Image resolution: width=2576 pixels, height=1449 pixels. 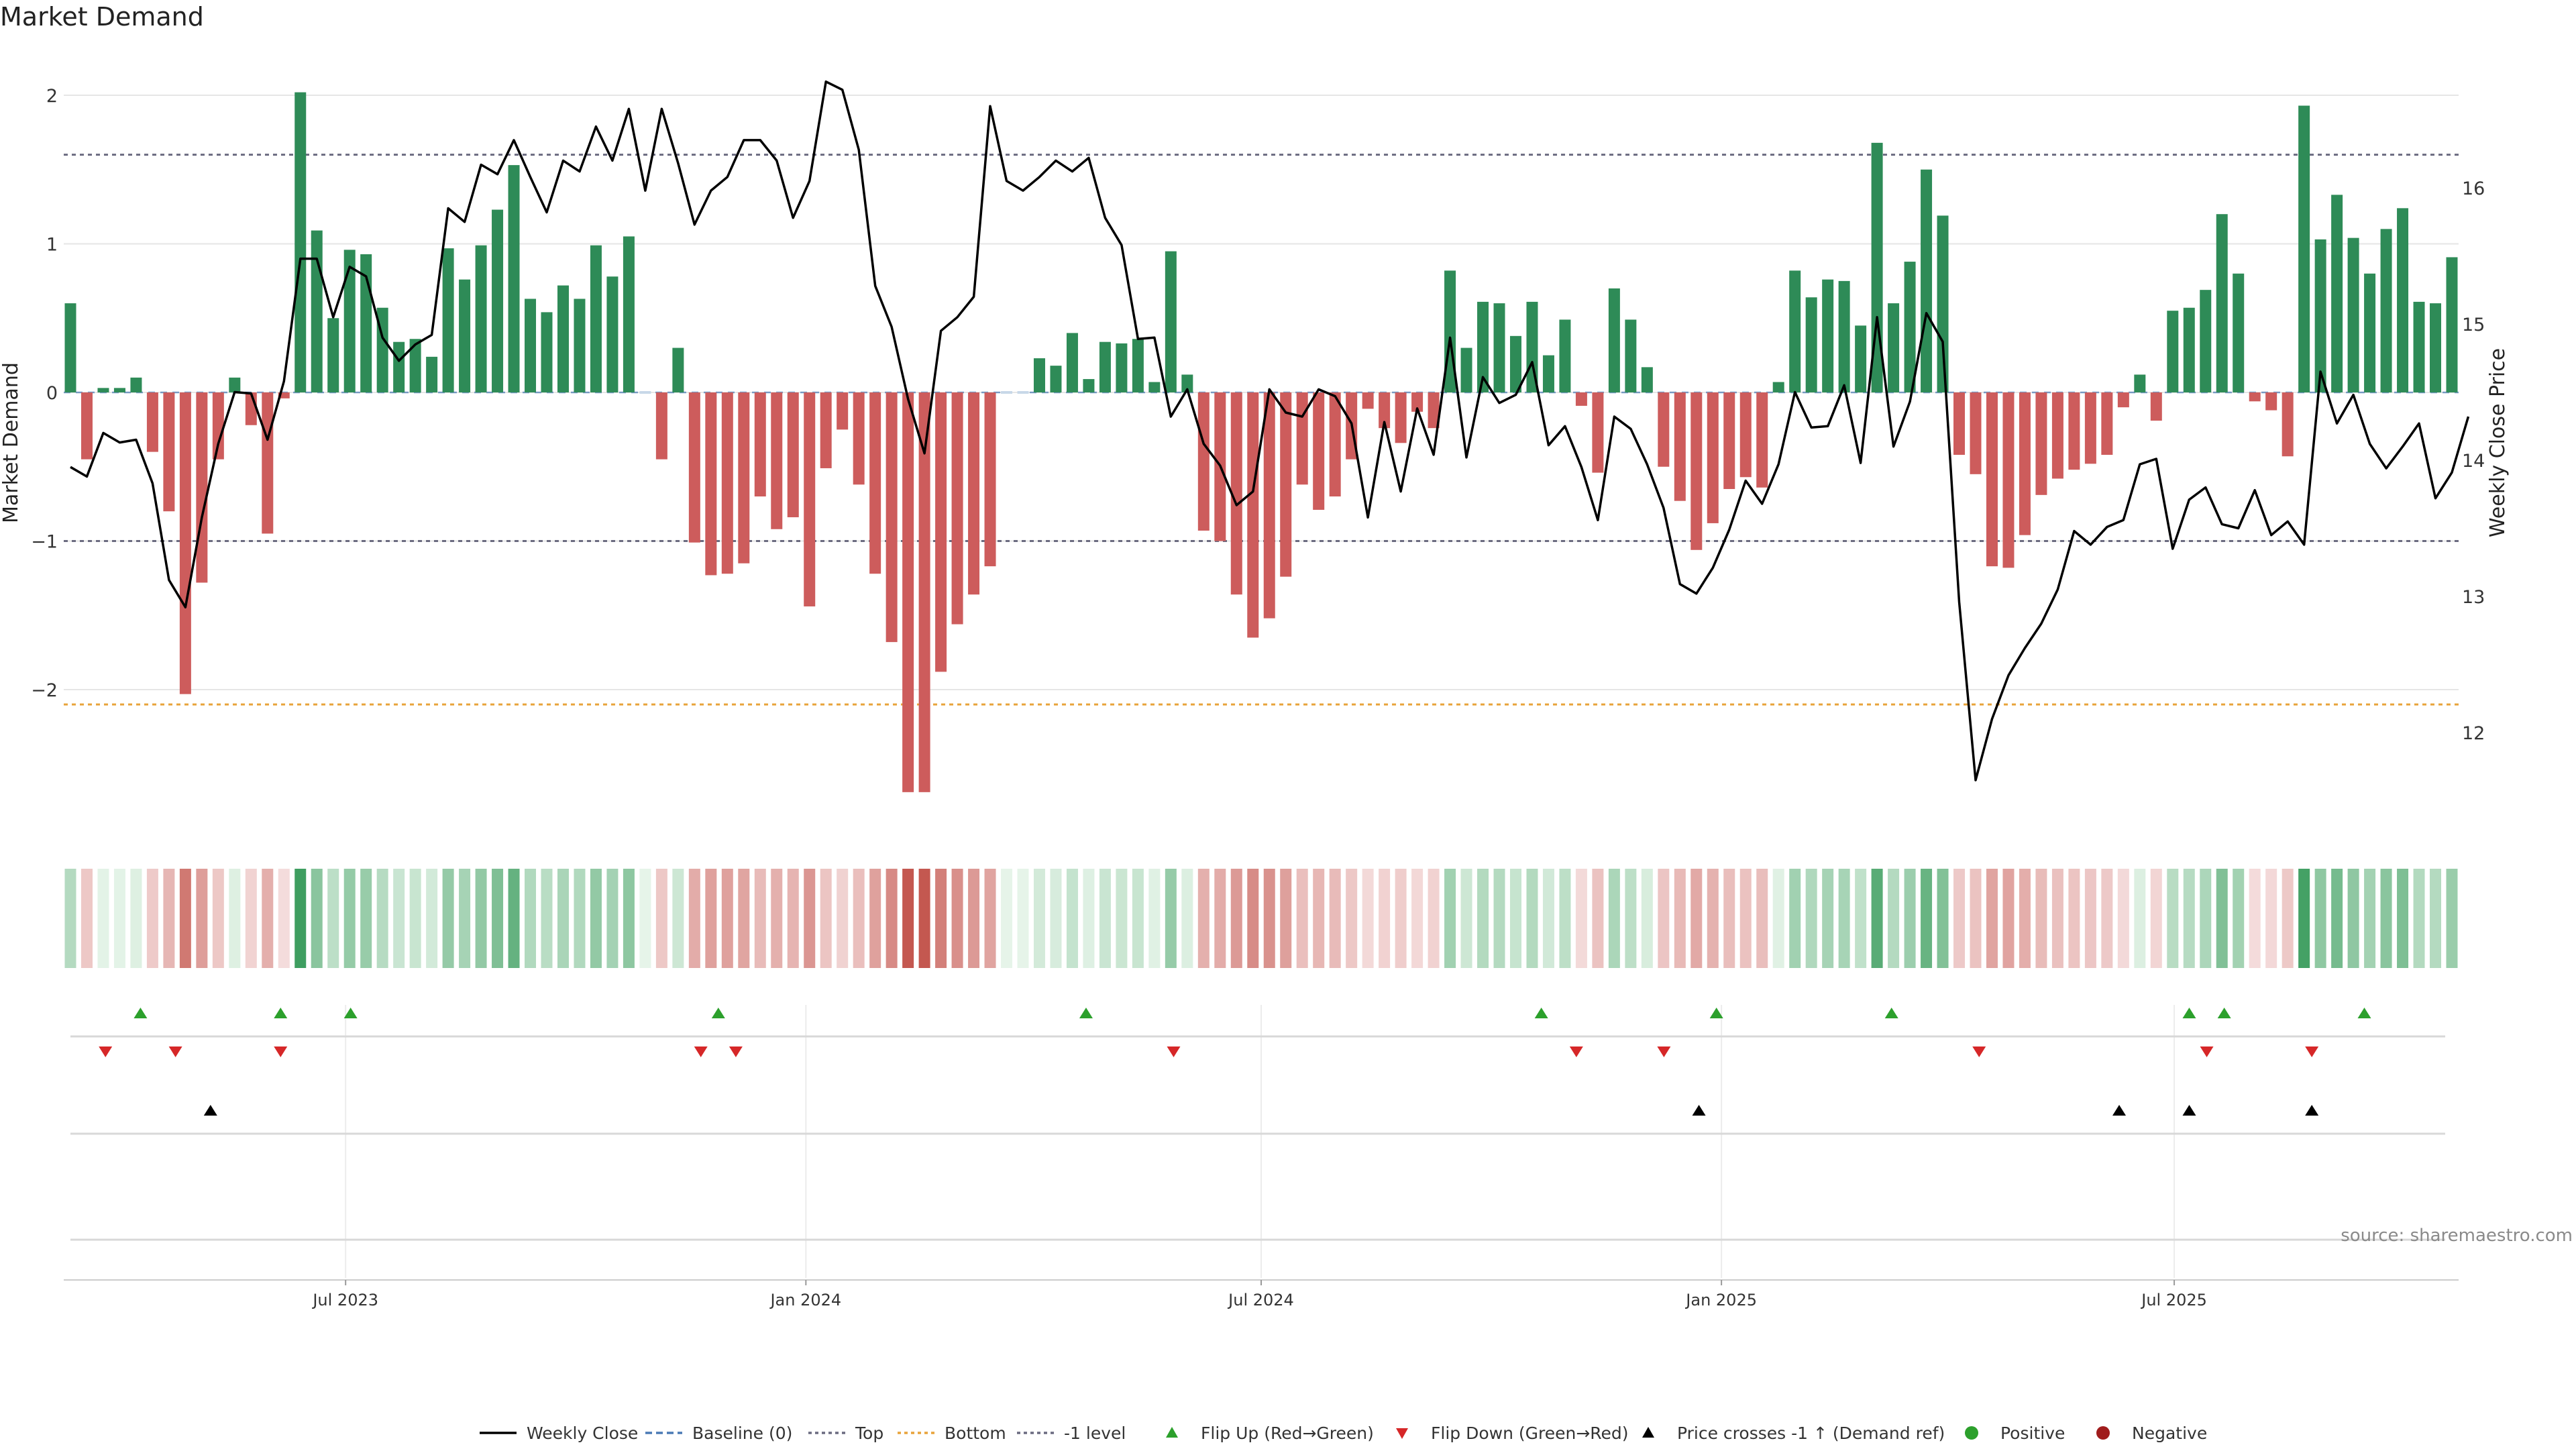 What do you see at coordinates (2473, 188) in the screenshot?
I see `y2-tick-label: 16` at bounding box center [2473, 188].